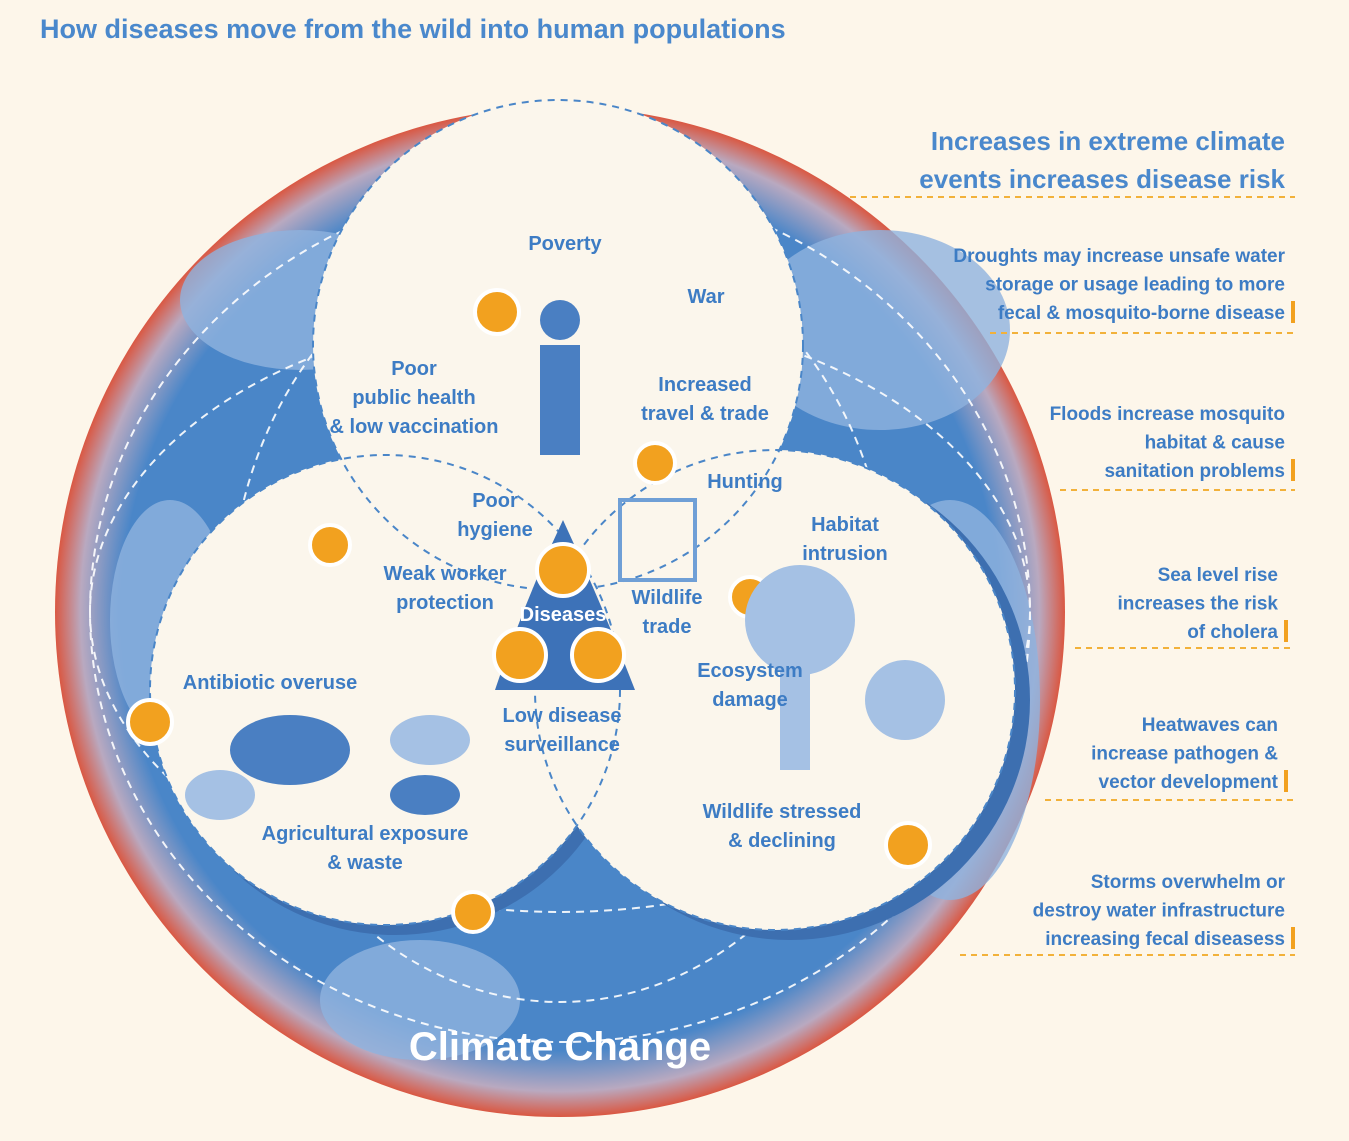  I want to click on label-line: Antibiotic overuse, so click(270, 683).